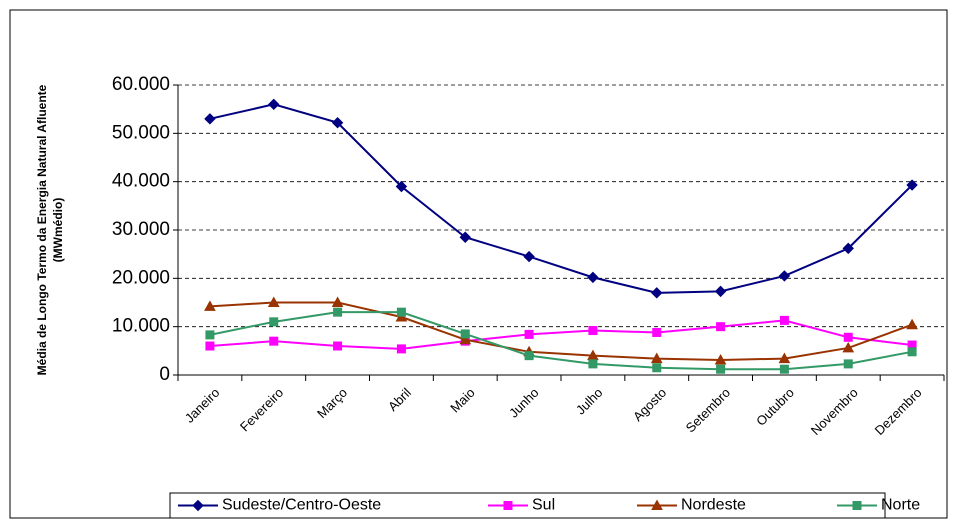 The height and width of the screenshot is (525, 959). What do you see at coordinates (141, 181) in the screenshot?
I see `y-tick-label: 40.000` at bounding box center [141, 181].